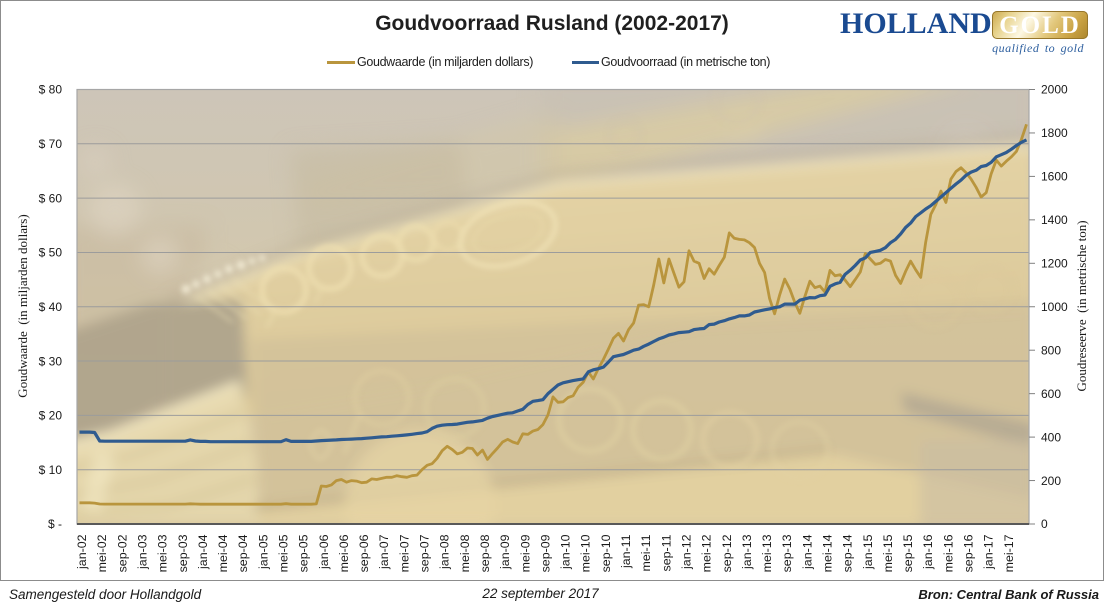 The image size is (1104, 608). What do you see at coordinates (425, 553) in the screenshot?
I see `svg-text: sep-07` at bounding box center [425, 553].